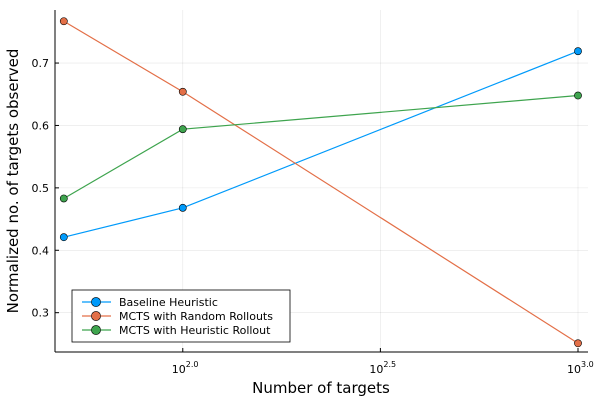 This screenshot has height=400, width=600. I want to click on legend-label: MCTS with Heuristic Rollout, so click(195, 330).